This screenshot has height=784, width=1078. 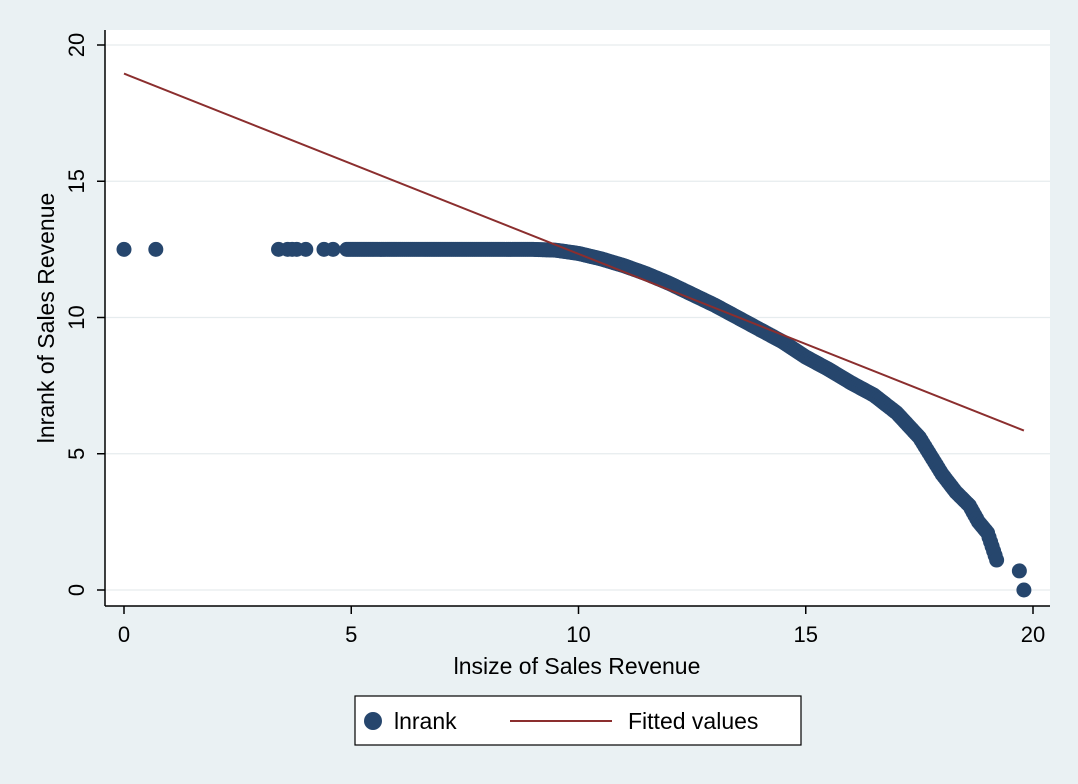 What do you see at coordinates (578, 720) in the screenshot?
I see `legend: lnrank Fitted values` at bounding box center [578, 720].